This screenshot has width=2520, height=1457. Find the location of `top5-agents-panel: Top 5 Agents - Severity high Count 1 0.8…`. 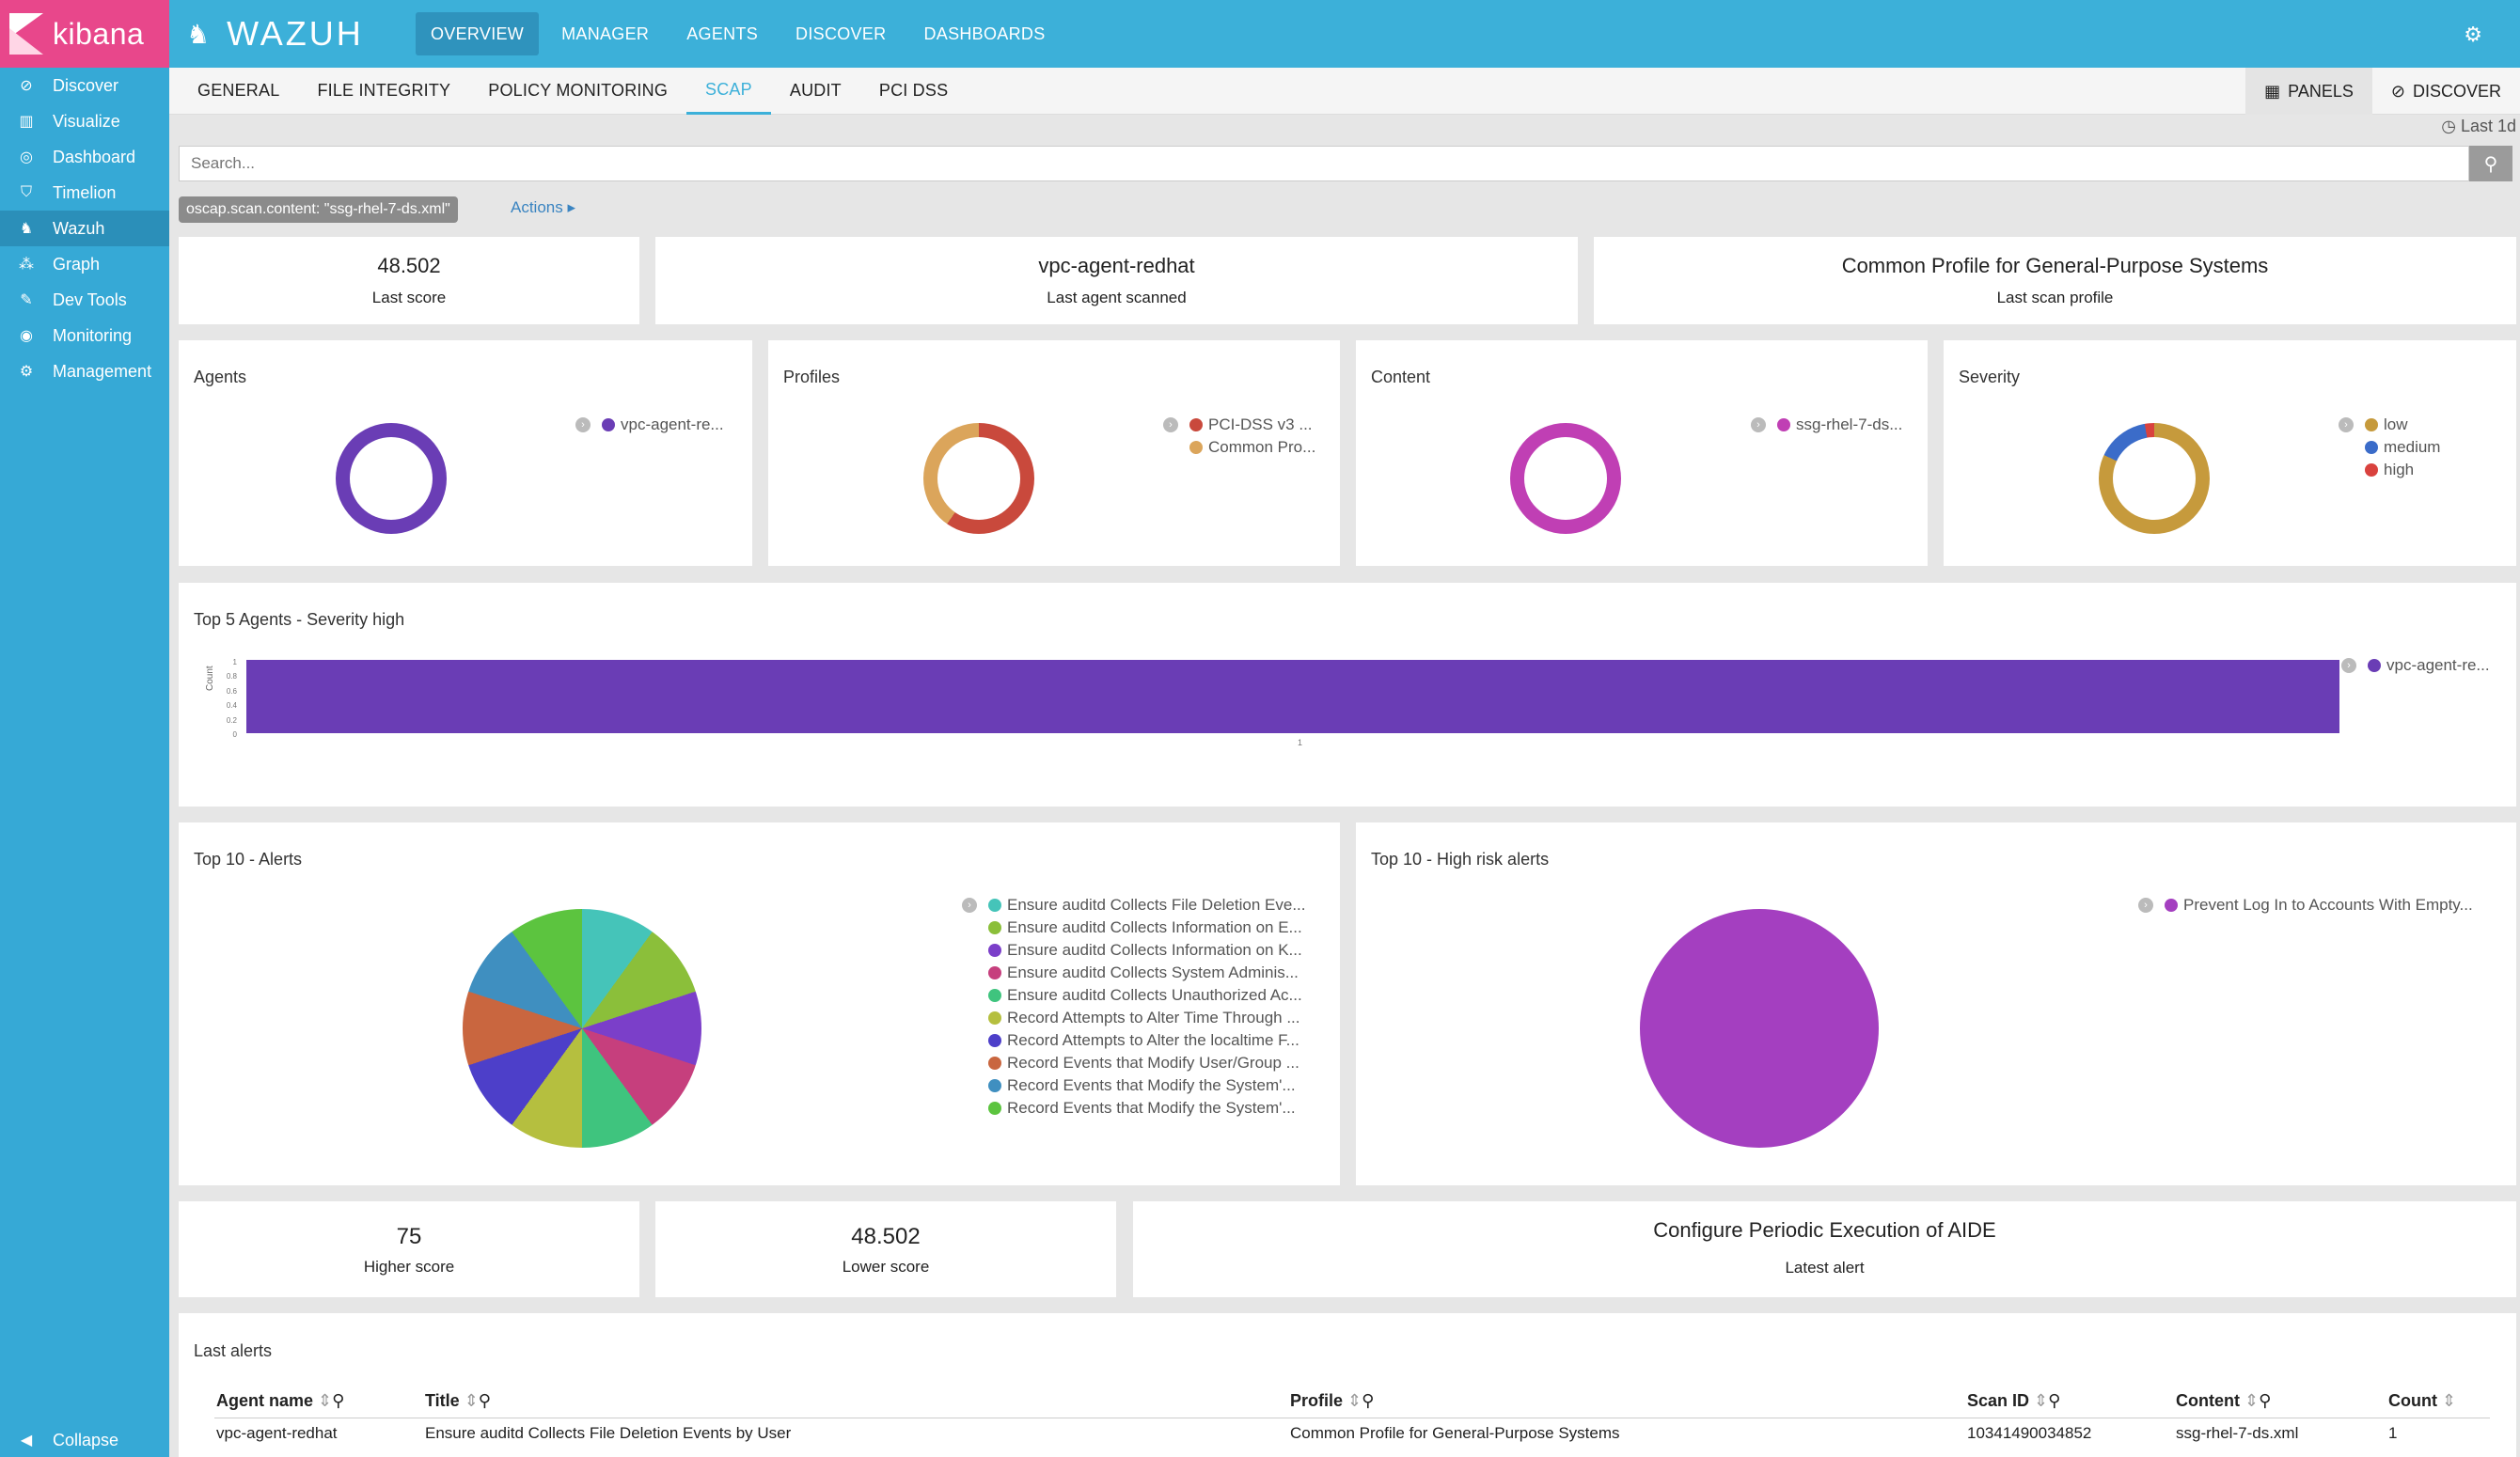

top5-agents-panel: Top 5 Agents - Severity high Count 1 0.8… is located at coordinates (1348, 695).